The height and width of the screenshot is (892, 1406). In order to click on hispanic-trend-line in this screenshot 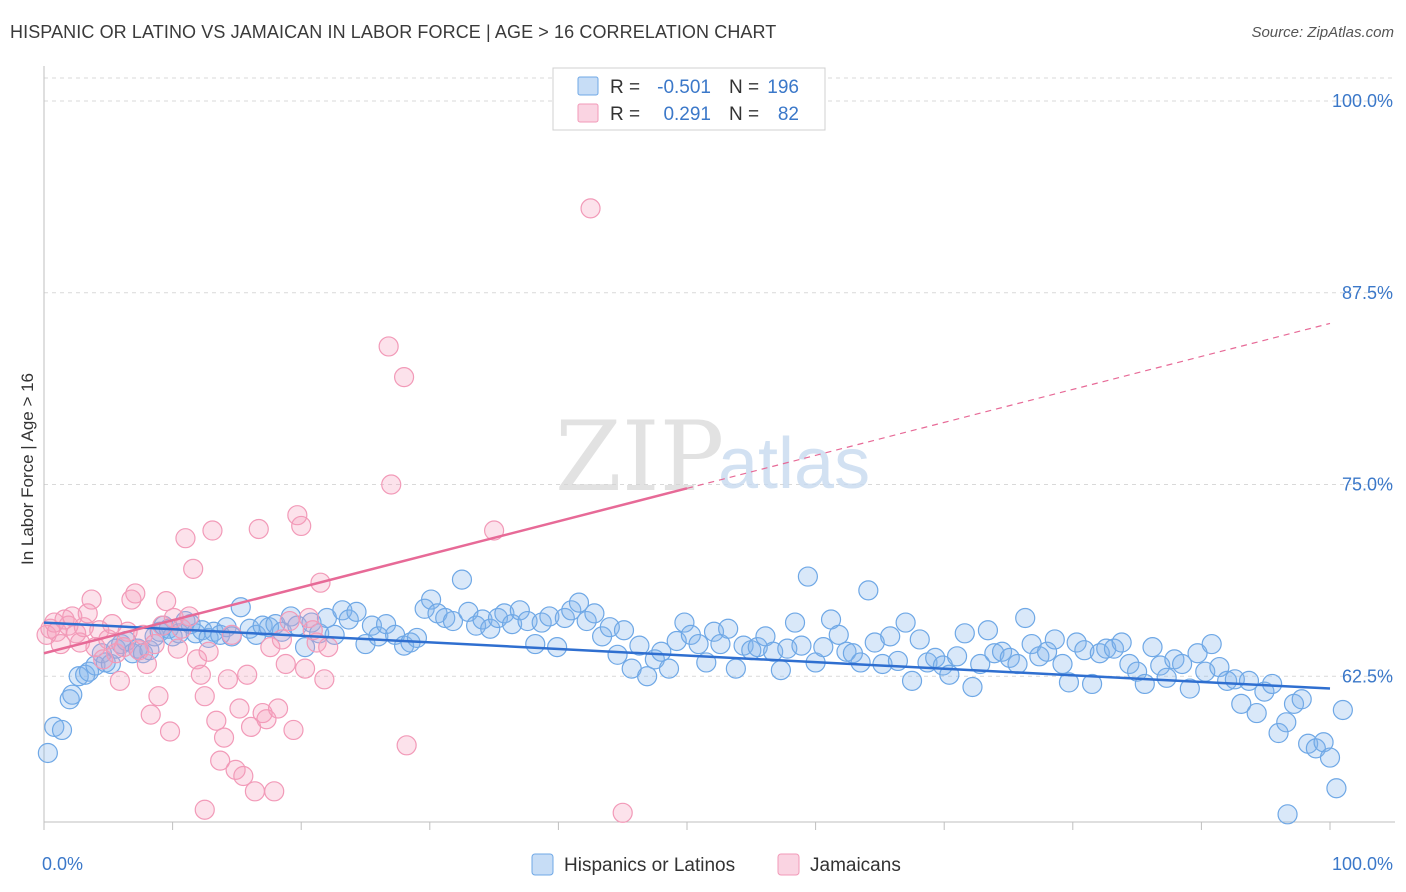, I will do `click(687, 655)`.